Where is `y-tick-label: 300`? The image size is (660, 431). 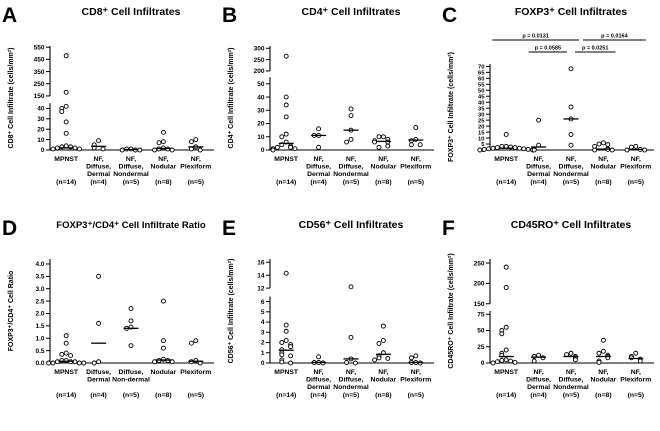
y-tick-label: 300 is located at coordinates (259, 48).